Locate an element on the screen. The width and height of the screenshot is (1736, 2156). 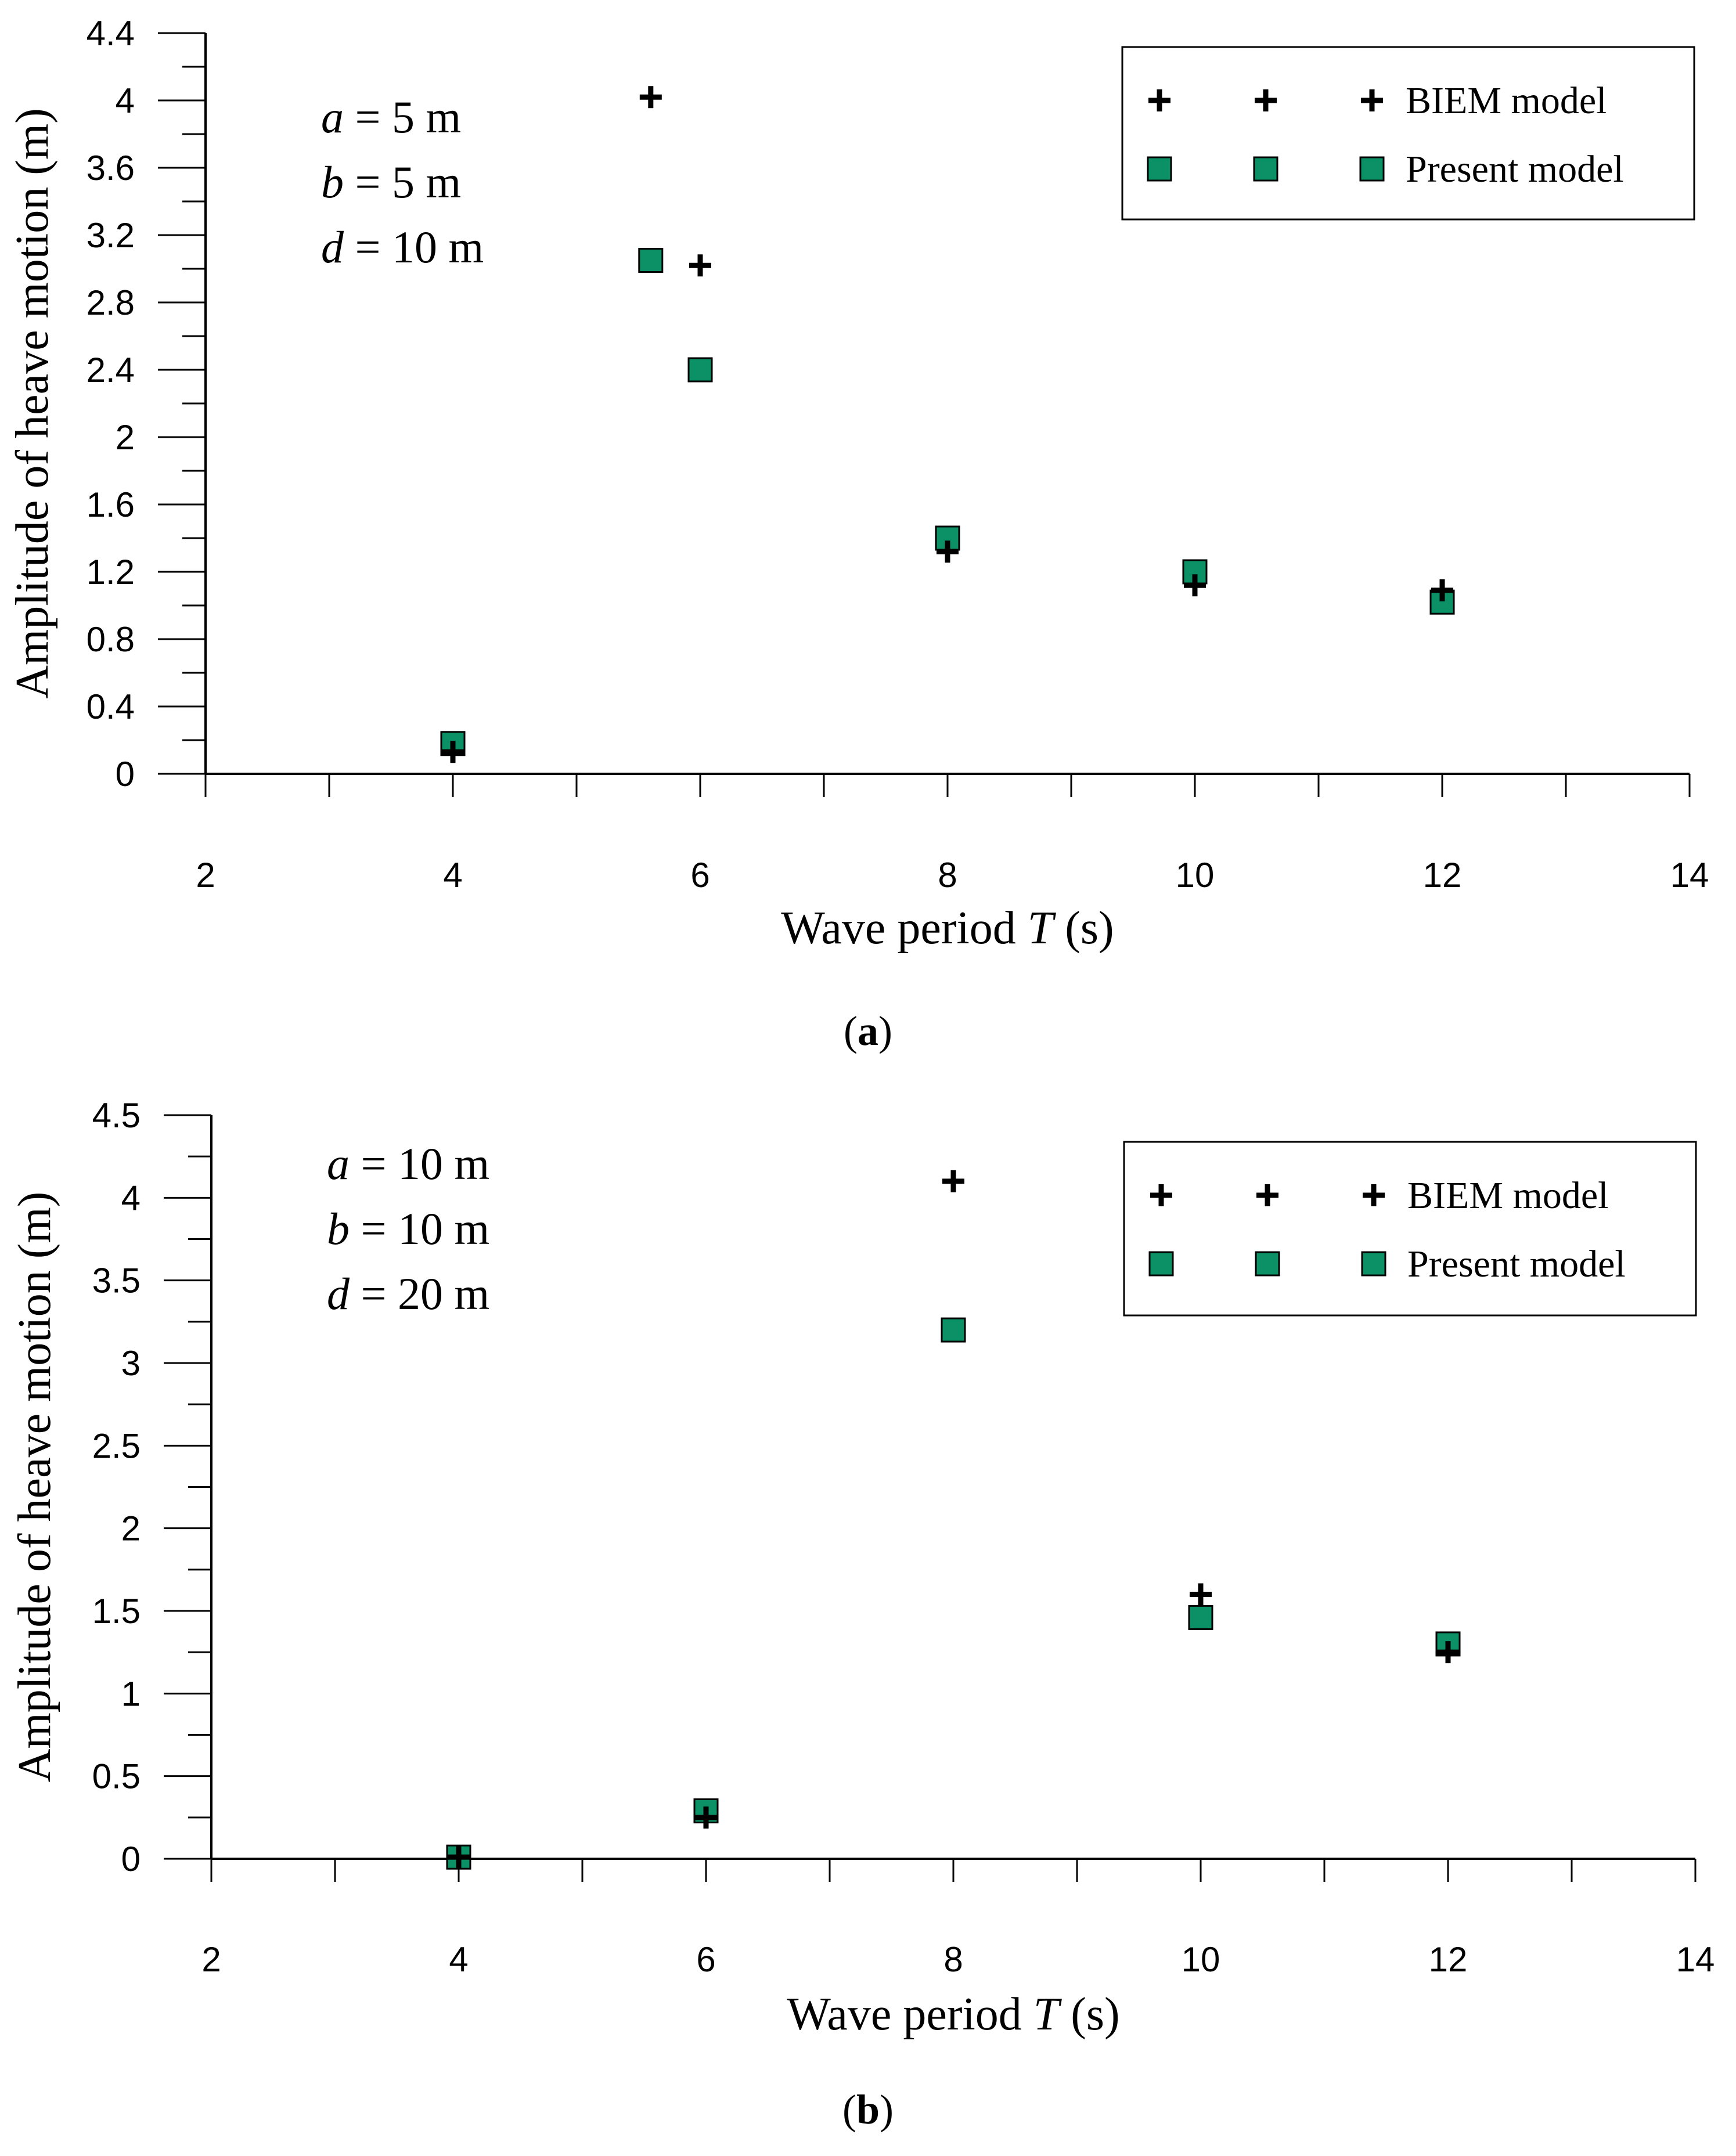
x-axis-title: Wave period T (s) is located at coordinates (953, 2015).